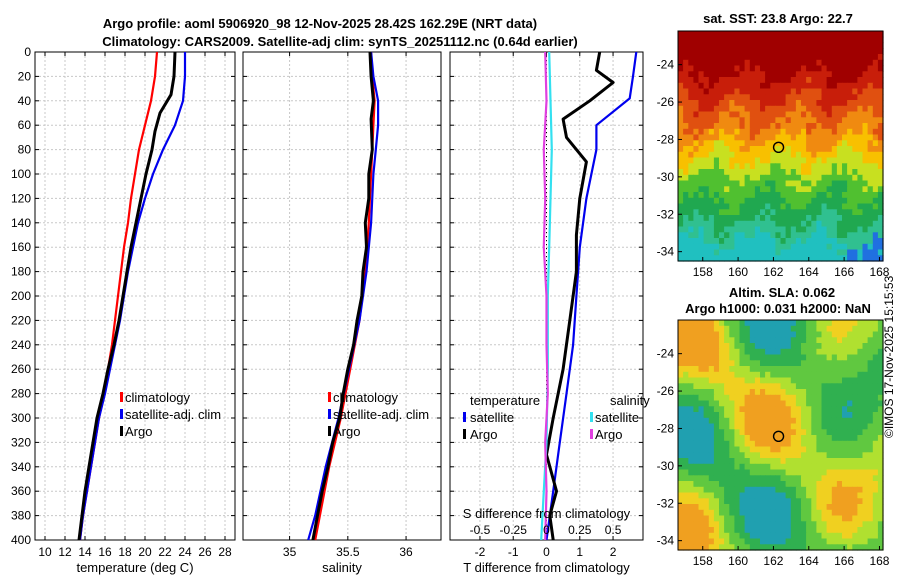 The height and width of the screenshot is (580, 900). I want to click on s-tick-label: 0.5, so click(613, 530).